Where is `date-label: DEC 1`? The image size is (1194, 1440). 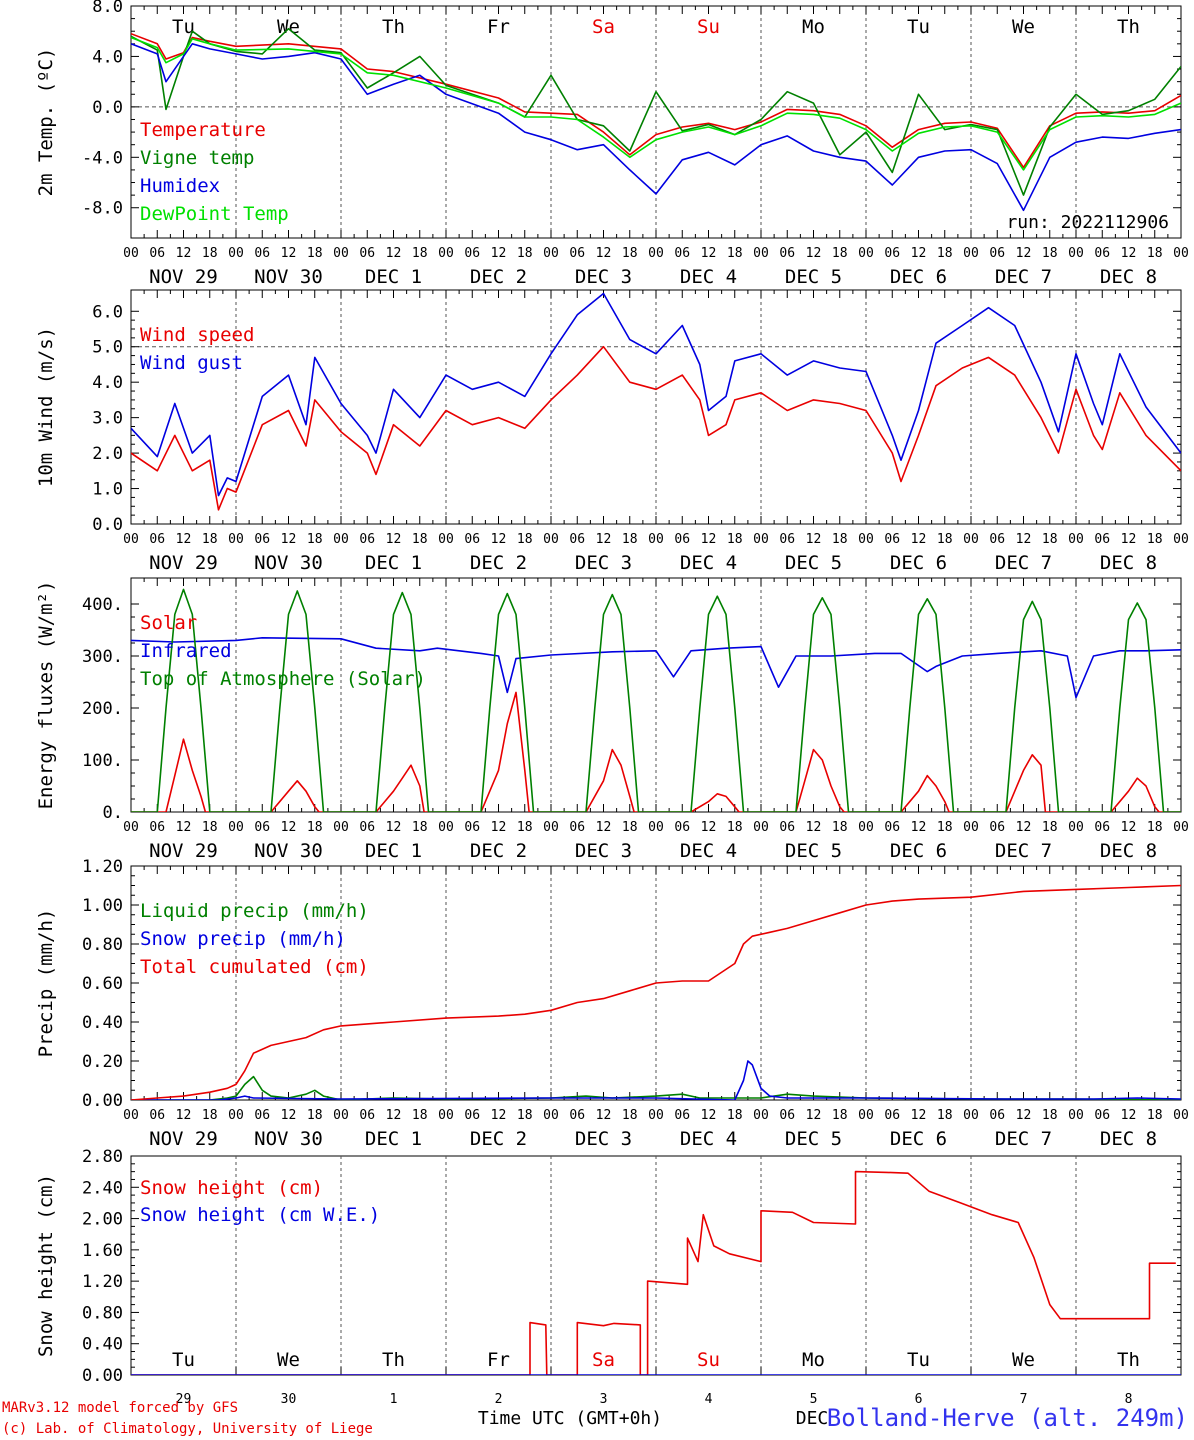
date-label: DEC 1 is located at coordinates (393, 851).